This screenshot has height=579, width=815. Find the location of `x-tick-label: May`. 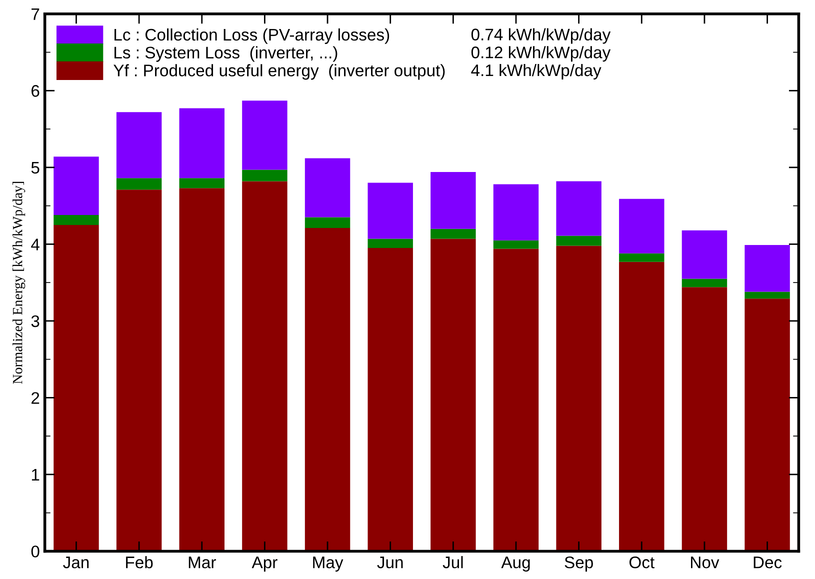

x-tick-label: May is located at coordinates (328, 564).